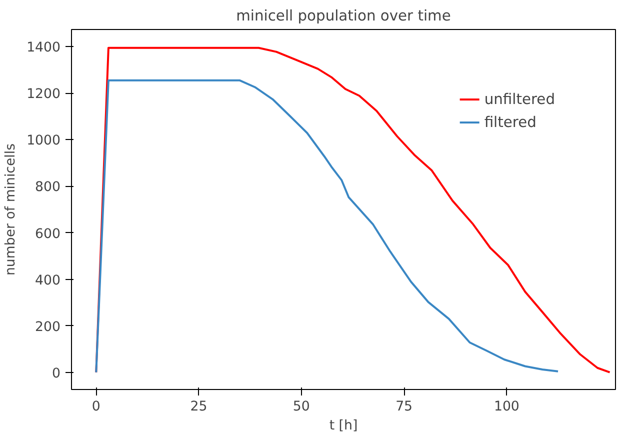  What do you see at coordinates (519, 99) in the screenshot?
I see `legend-label: unfiltered` at bounding box center [519, 99].